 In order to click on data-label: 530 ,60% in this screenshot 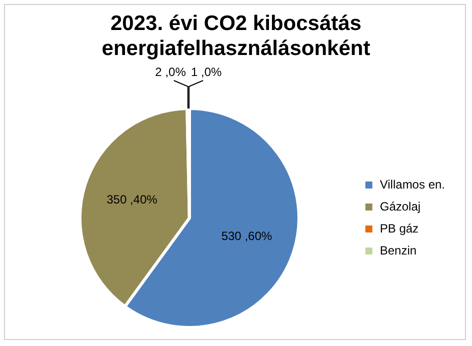, I will do `click(246, 235)`.